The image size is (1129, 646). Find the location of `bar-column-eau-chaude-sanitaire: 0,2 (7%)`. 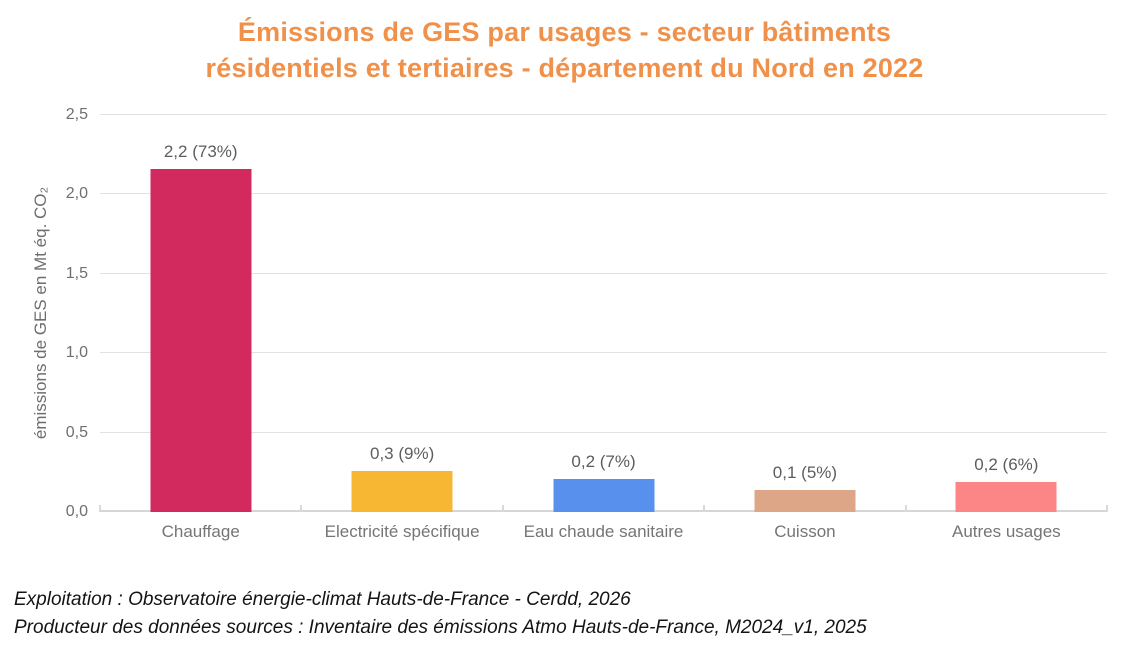

bar-column-eau-chaude-sanitaire: 0,2 (7%) is located at coordinates (603, 313).